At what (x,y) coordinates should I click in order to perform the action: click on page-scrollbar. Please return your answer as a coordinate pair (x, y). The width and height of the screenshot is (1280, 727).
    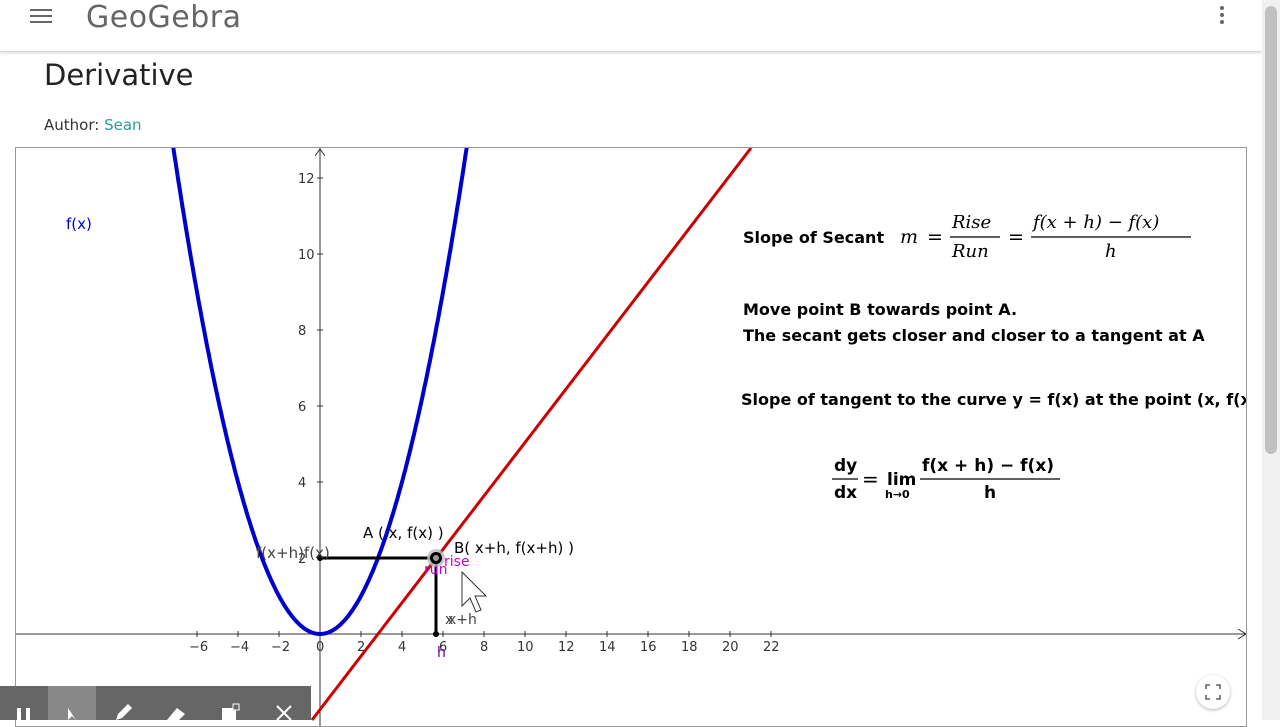
    Looking at the image, I should click on (1271, 360).